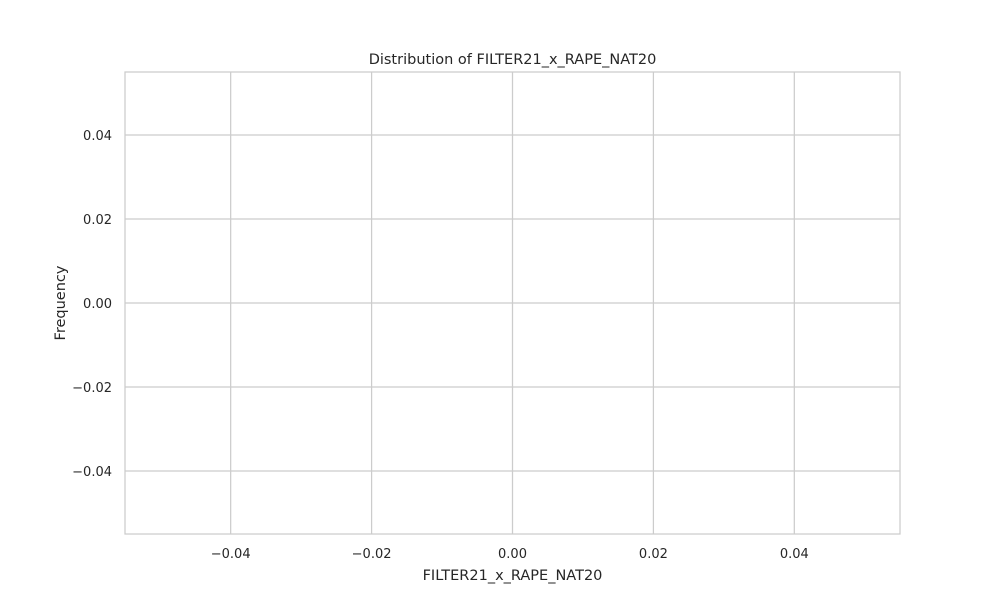  Describe the element at coordinates (372, 554) in the screenshot. I see `x-tick-label: −0.02` at that location.